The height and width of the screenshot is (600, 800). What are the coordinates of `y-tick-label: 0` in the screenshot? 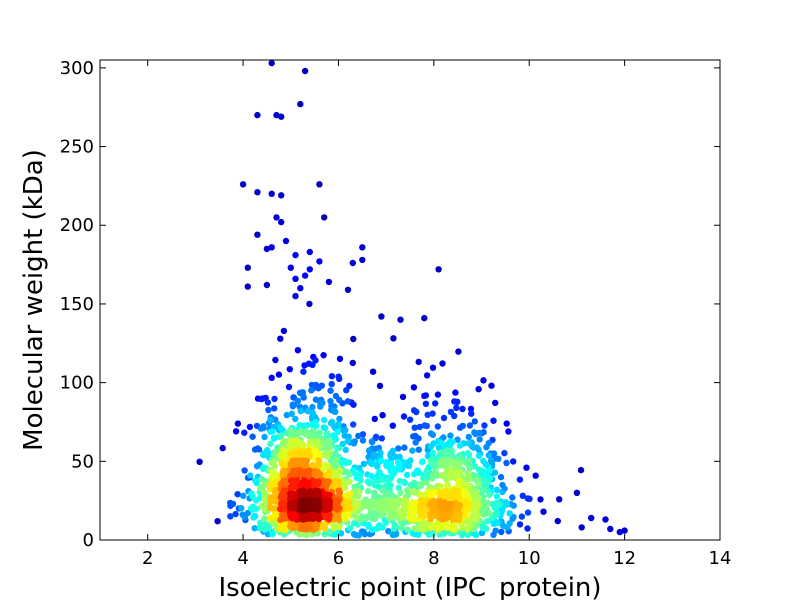 It's located at (88, 540).